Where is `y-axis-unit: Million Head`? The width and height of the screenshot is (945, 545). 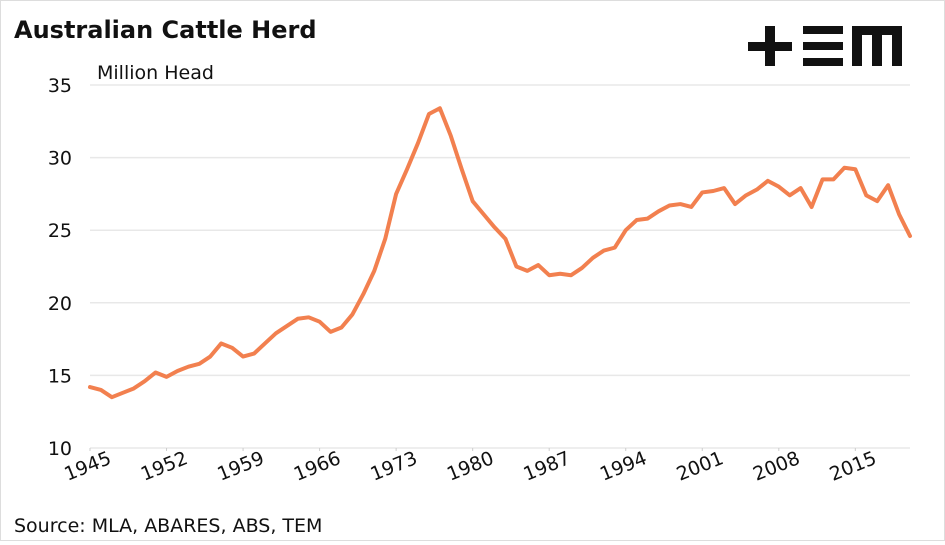
y-axis-unit: Million Head is located at coordinates (155, 73).